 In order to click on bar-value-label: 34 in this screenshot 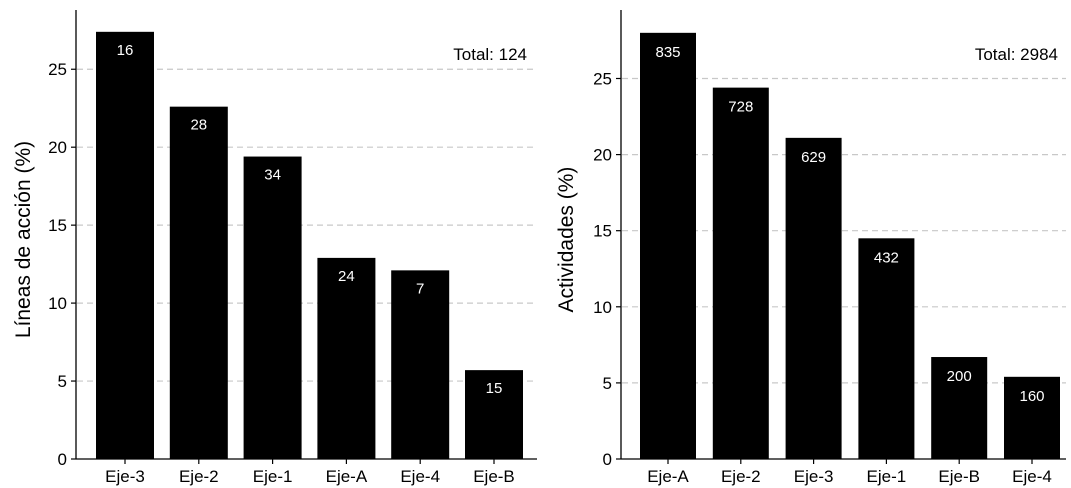, I will do `click(272, 175)`.